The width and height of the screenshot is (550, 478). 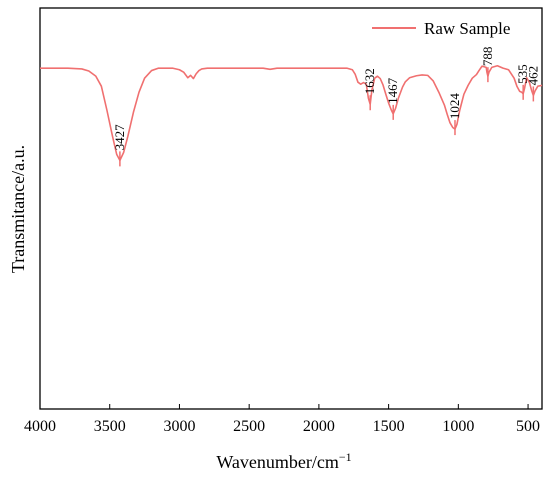 I want to click on peak-label: 535, so click(x=522, y=74).